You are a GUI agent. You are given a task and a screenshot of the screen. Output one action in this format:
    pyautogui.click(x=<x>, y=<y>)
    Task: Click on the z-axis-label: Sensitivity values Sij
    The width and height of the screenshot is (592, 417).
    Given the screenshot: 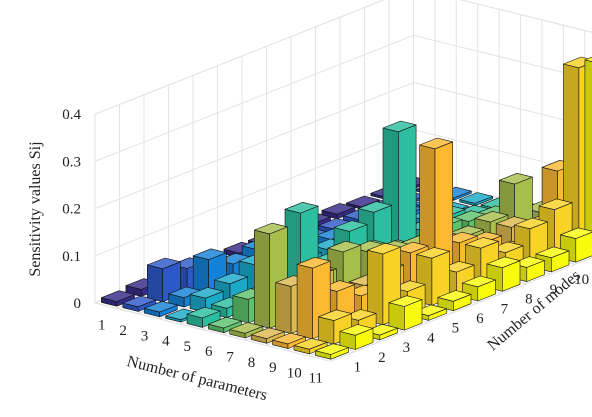 What is the action you would take?
    pyautogui.click(x=35, y=208)
    